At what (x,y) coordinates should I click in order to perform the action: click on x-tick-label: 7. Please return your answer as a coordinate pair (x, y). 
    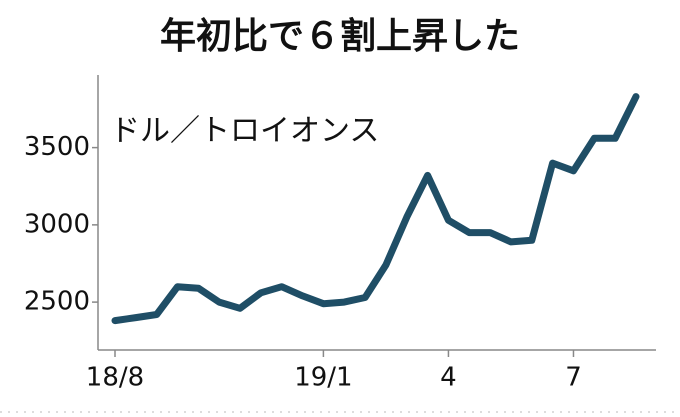
    Looking at the image, I should click on (573, 378).